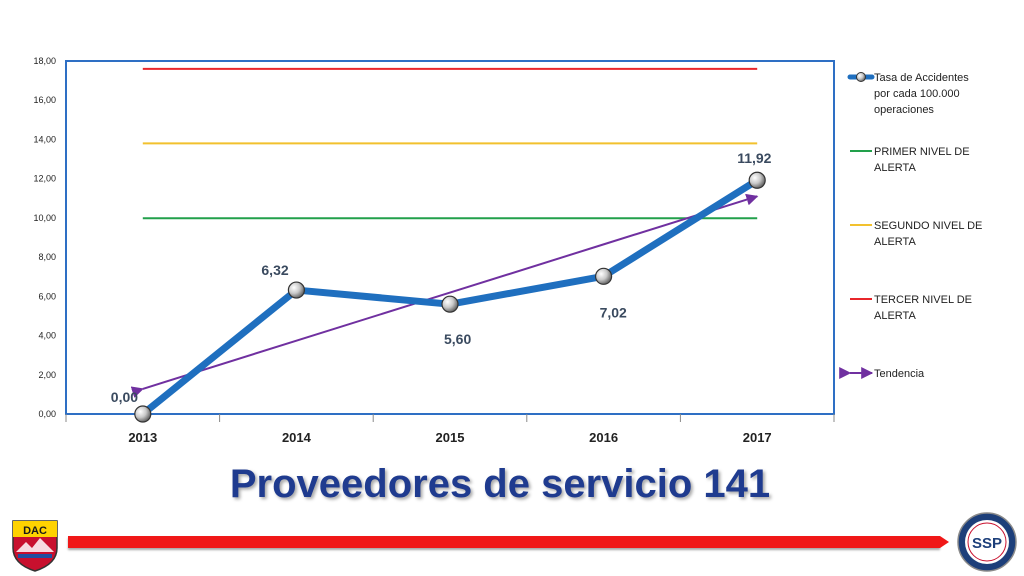 This screenshot has height=576, width=1024. What do you see at coordinates (450, 437) in the screenshot?
I see `x-tick-label: 2015` at bounding box center [450, 437].